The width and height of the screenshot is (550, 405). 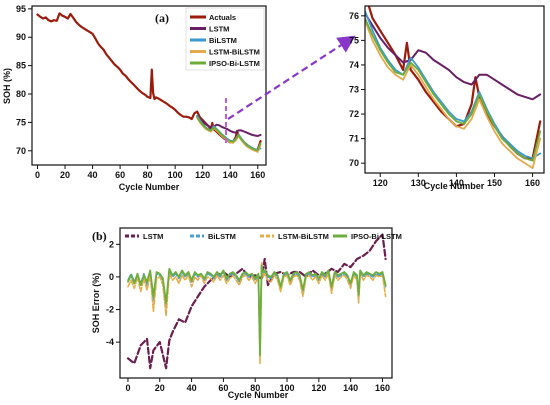 I want to click on panel-a-zoom-series-actuals, so click(x=454, y=83).